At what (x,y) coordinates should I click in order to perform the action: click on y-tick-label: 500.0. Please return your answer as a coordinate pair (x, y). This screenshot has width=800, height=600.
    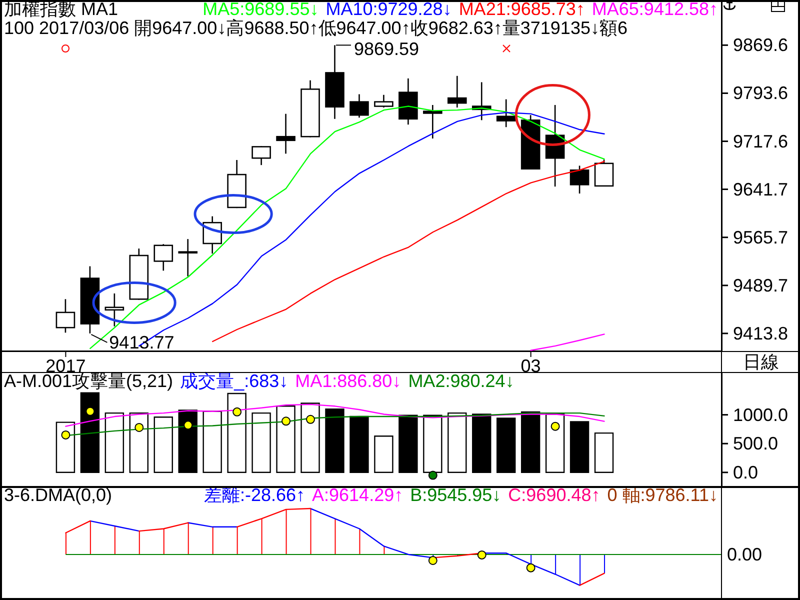
    Looking at the image, I should click on (755, 444).